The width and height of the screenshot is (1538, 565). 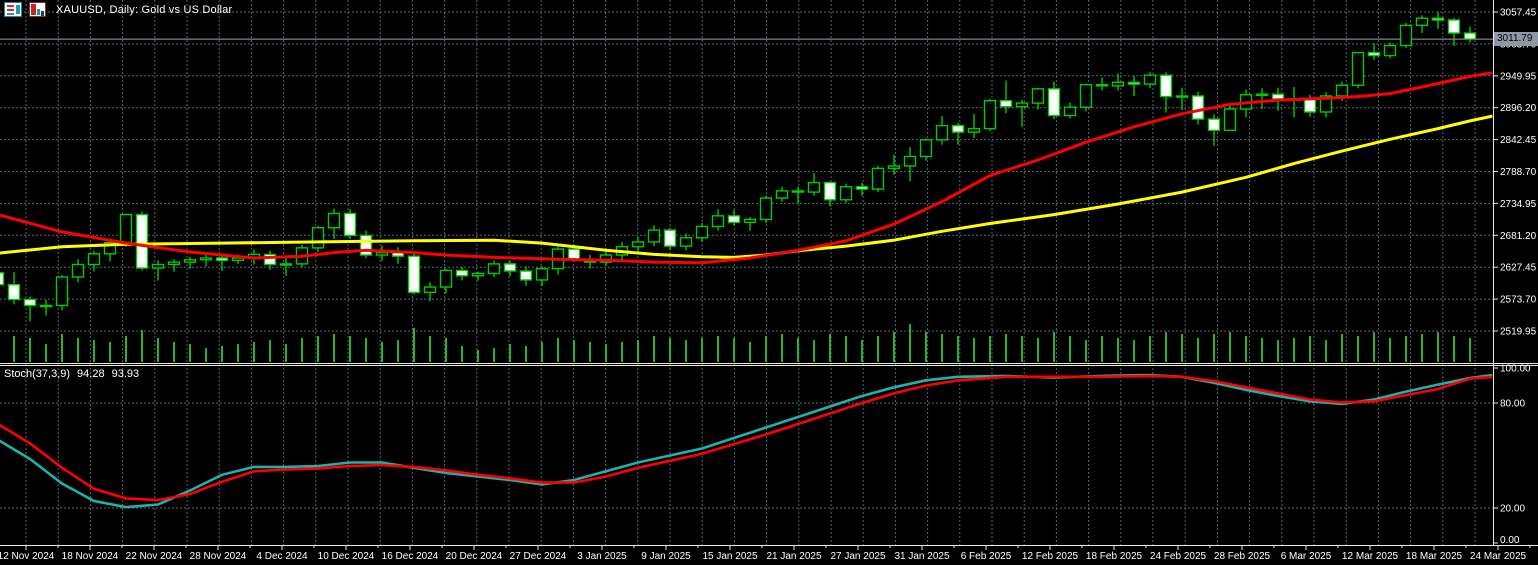 What do you see at coordinates (742, 343) in the screenshot?
I see `volume-bars` at bounding box center [742, 343].